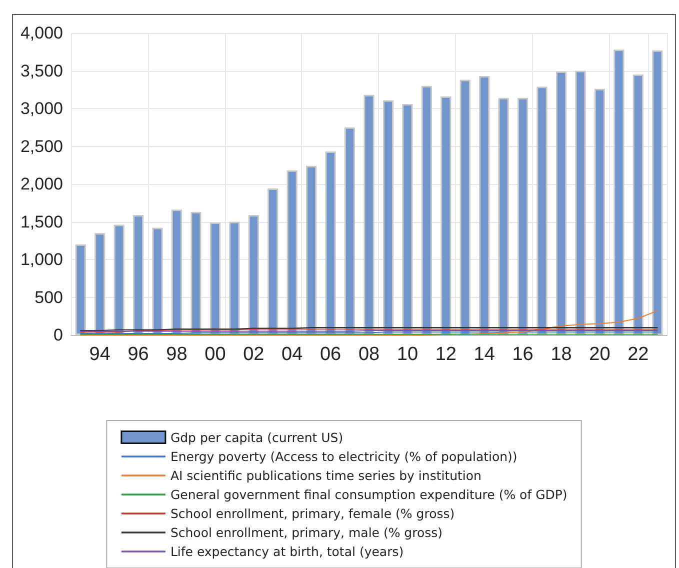 The image size is (679, 568). What do you see at coordinates (331, 354) in the screenshot?
I see `x-tick-label: 06` at bounding box center [331, 354].